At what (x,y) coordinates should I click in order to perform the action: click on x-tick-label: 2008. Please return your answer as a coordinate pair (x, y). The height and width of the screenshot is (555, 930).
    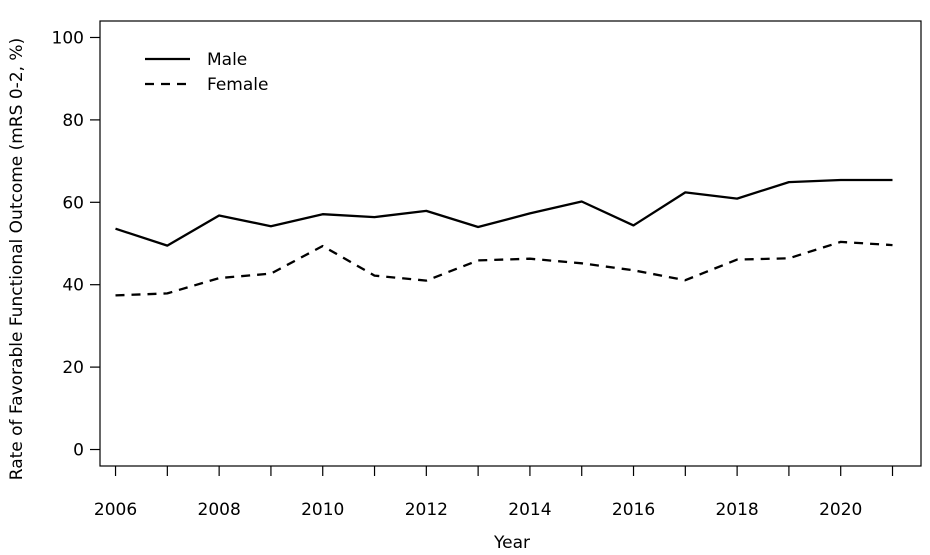
    Looking at the image, I should click on (219, 510).